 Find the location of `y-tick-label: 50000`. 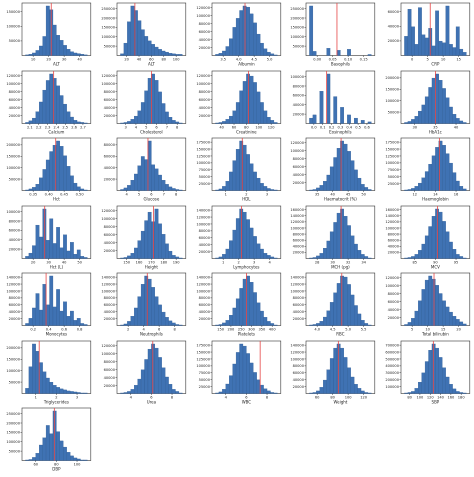

y-tick-label: 50000 is located at coordinates (299, 46).